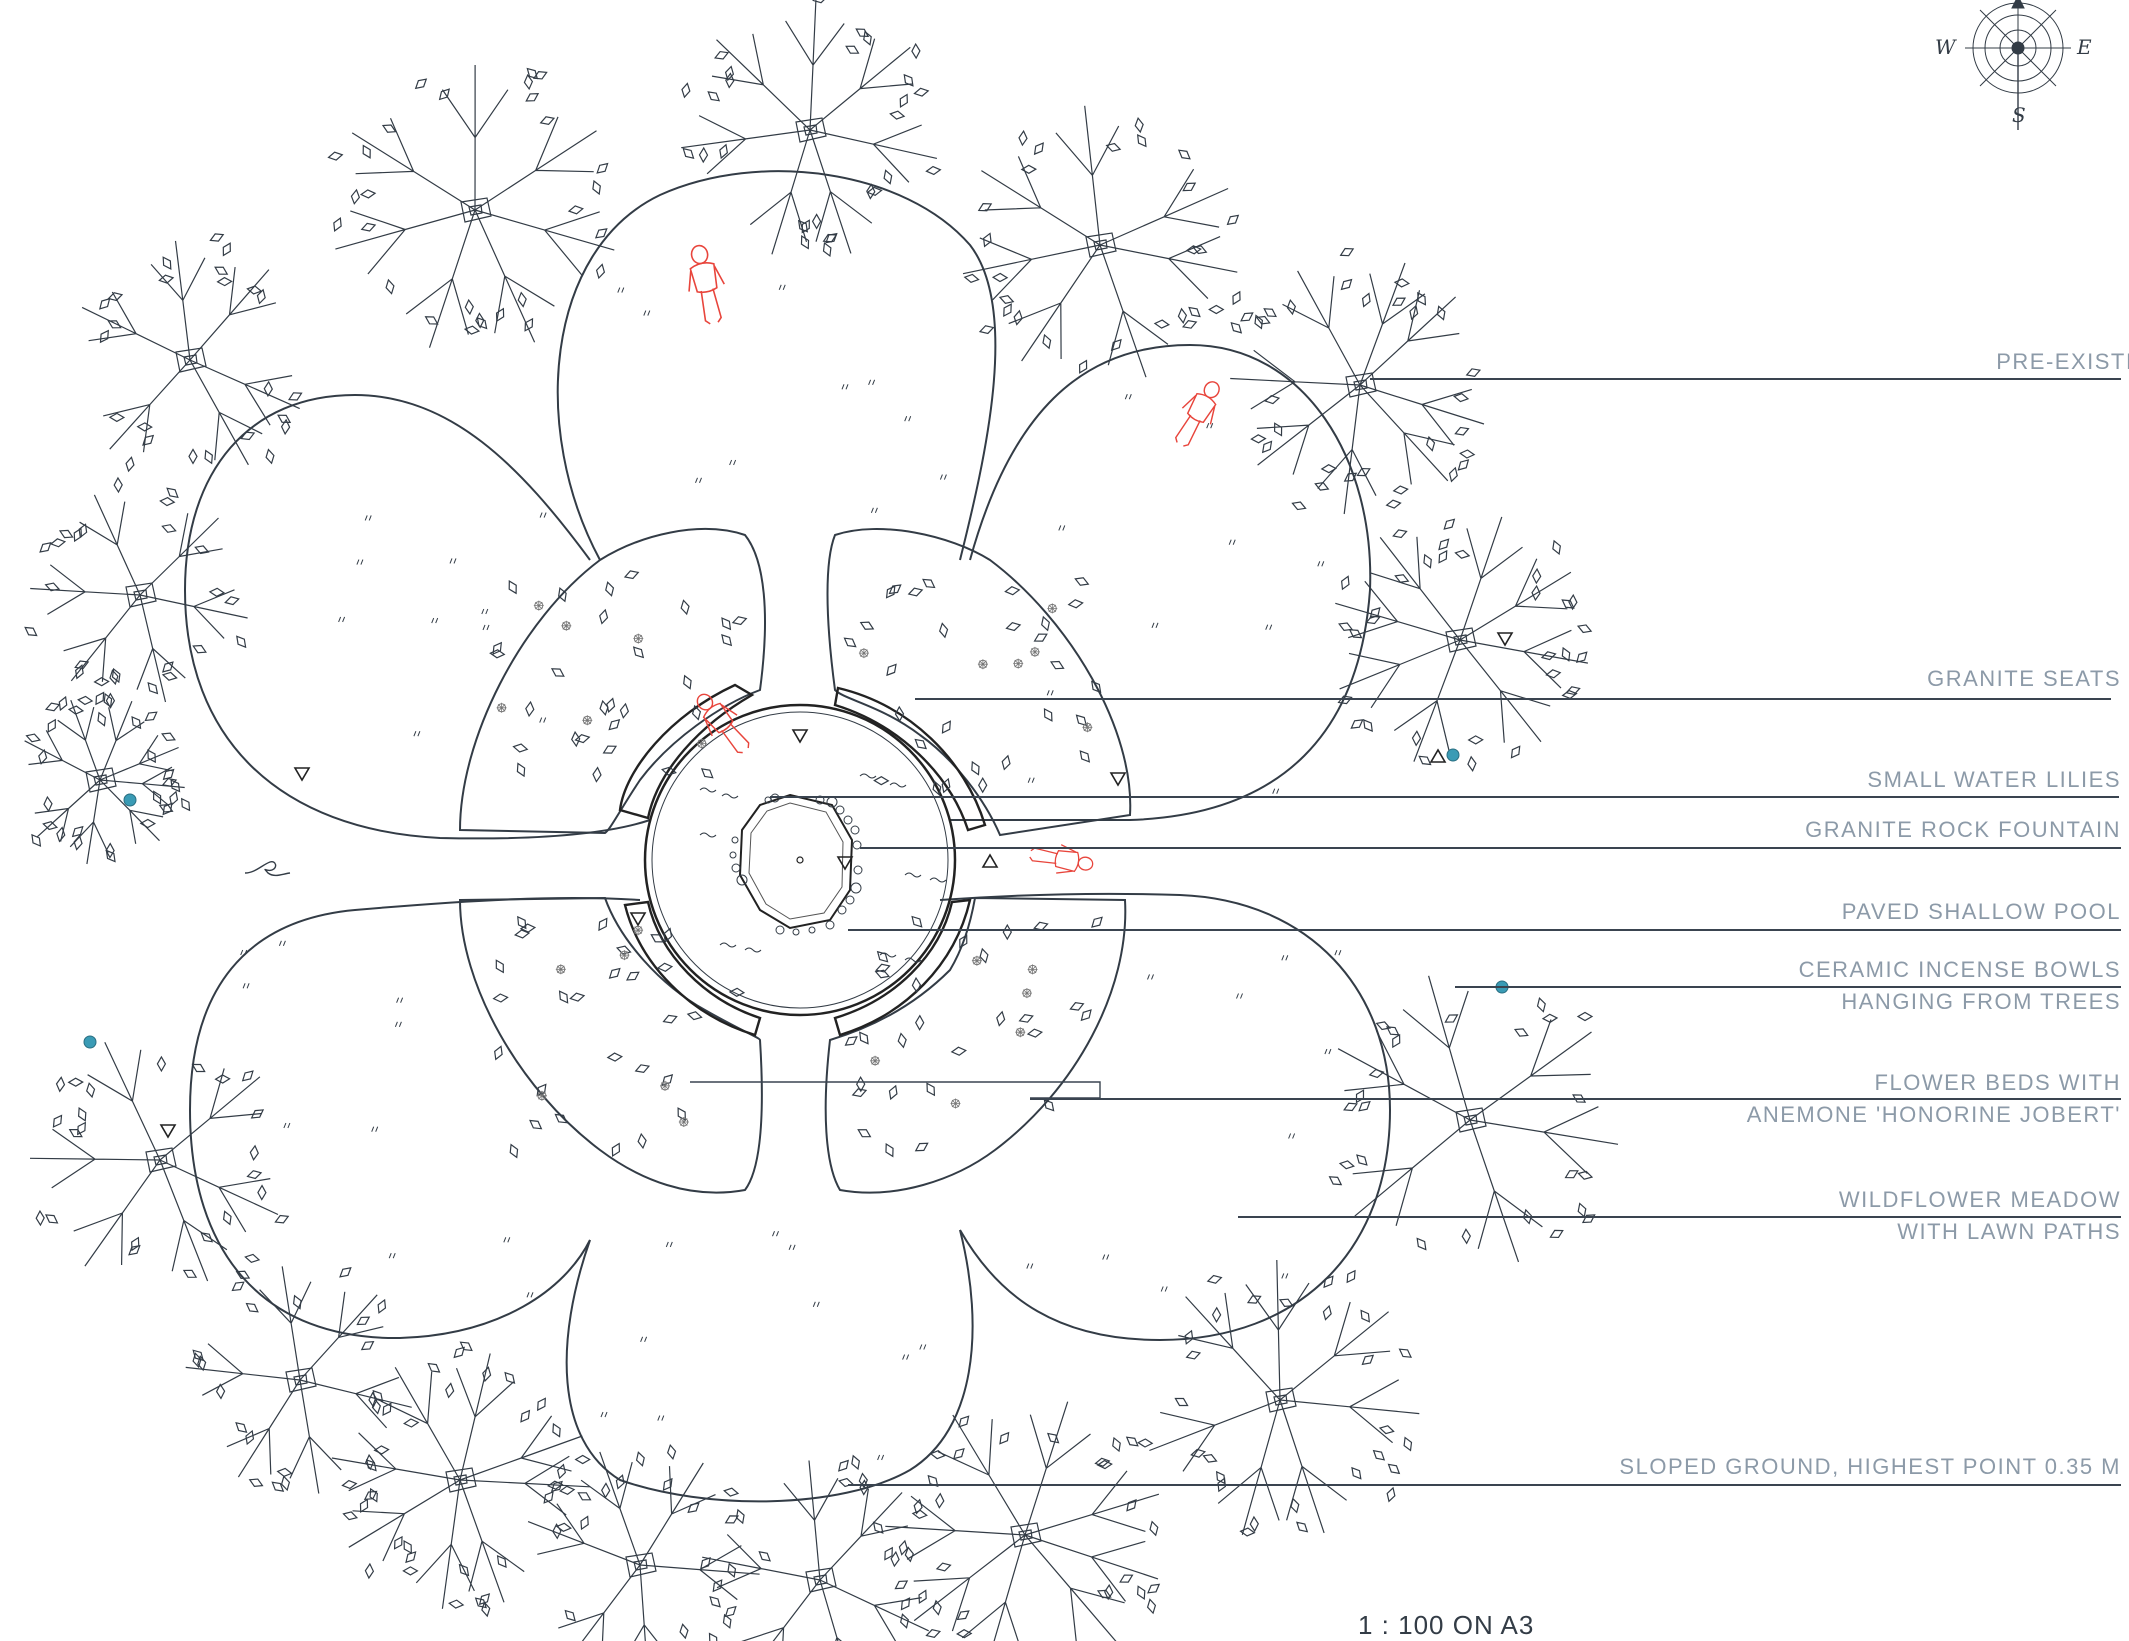  I want to click on fountain-center-icon, so click(800, 860).